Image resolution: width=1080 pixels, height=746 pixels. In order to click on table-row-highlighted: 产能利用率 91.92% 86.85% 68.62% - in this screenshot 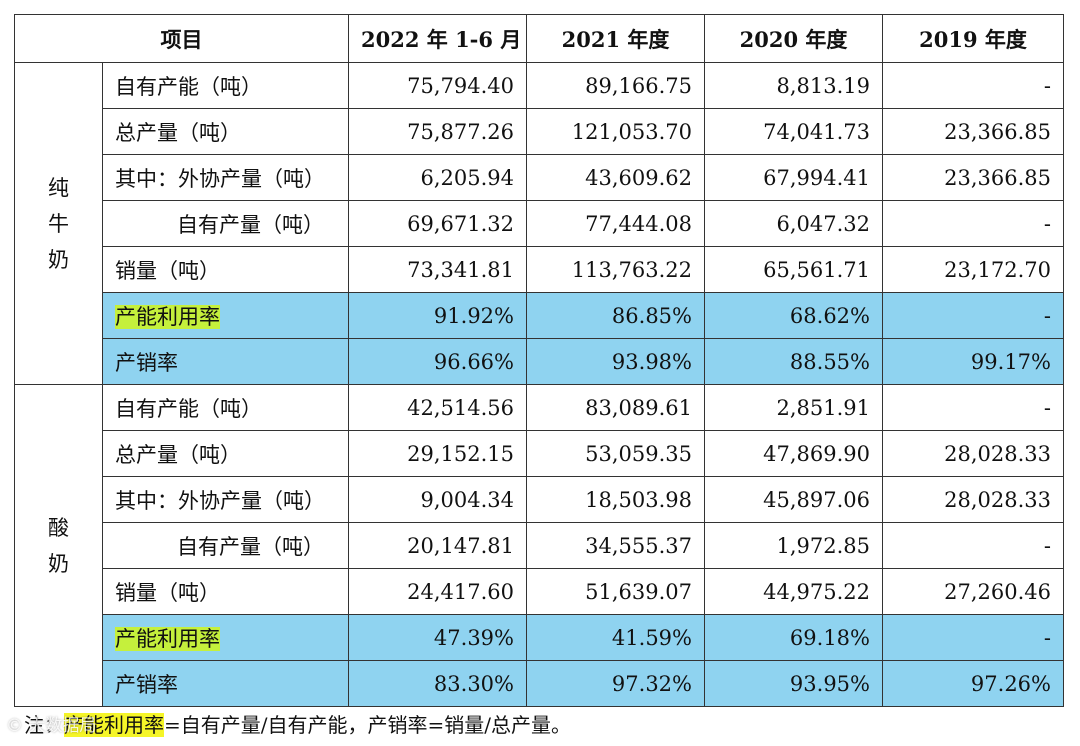, I will do `click(539, 315)`.